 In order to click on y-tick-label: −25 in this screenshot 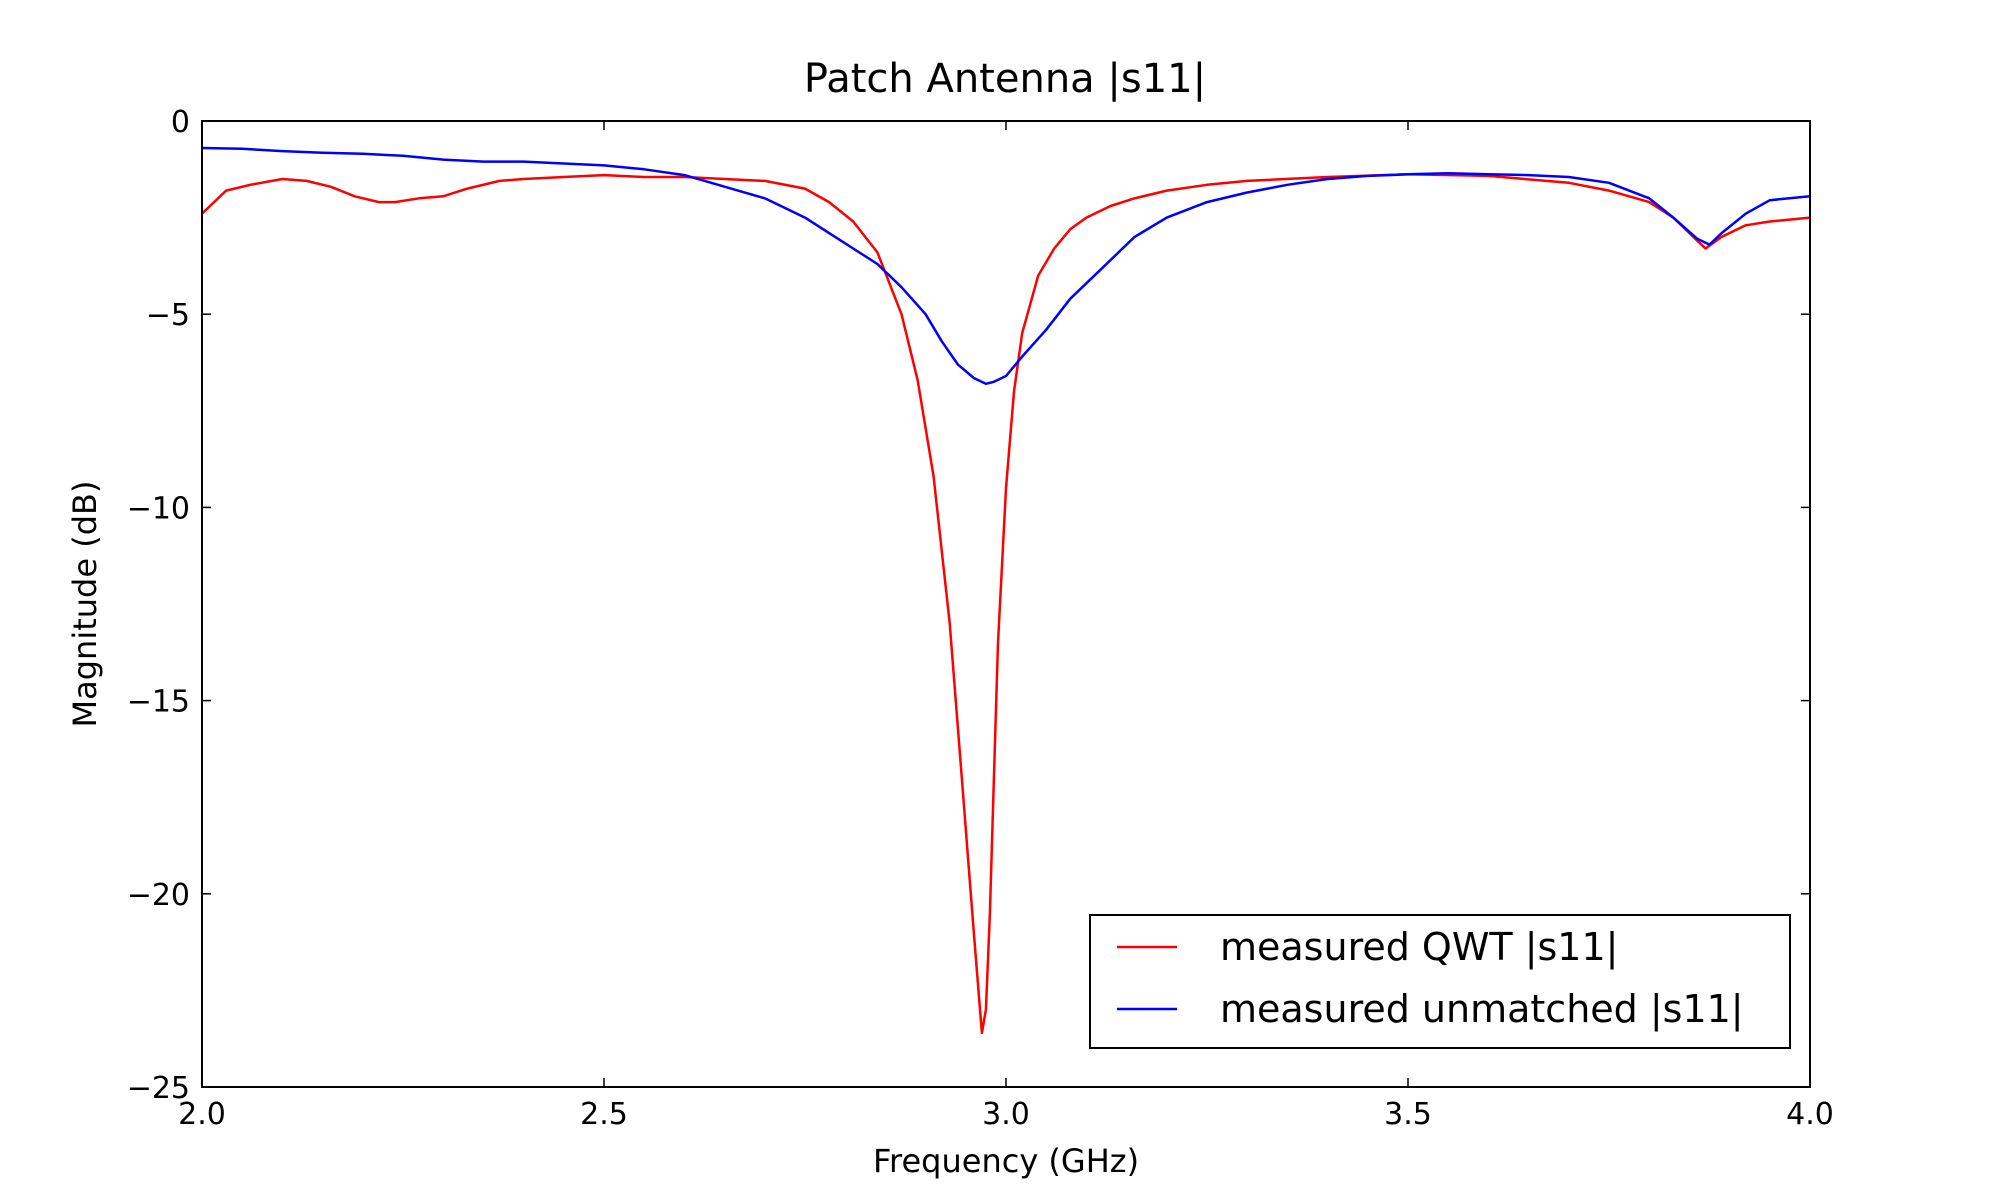, I will do `click(158, 1088)`.